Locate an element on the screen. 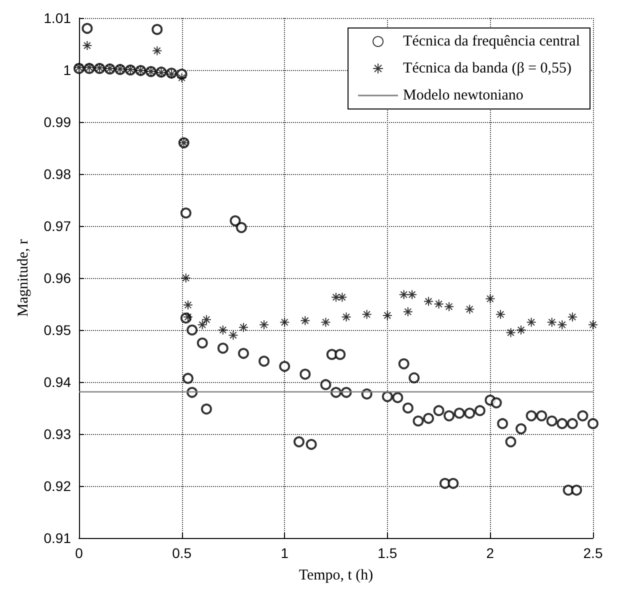 The image size is (618, 601). y-tick-label: 0.98 is located at coordinates (58, 174).